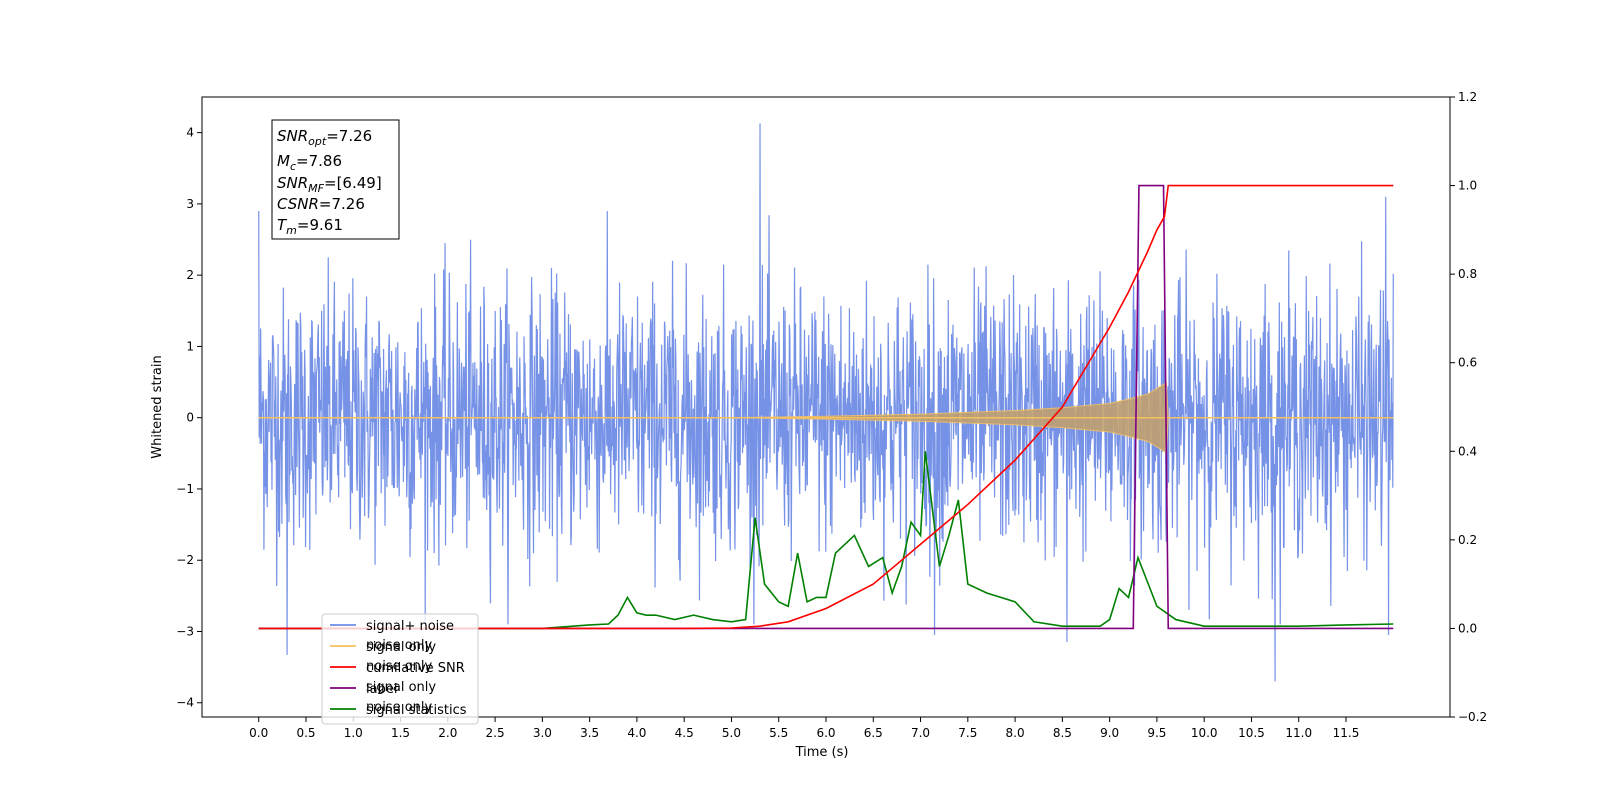 The height and width of the screenshot is (800, 1600). I want to click on x-tick-label: 3.5, so click(589, 733).